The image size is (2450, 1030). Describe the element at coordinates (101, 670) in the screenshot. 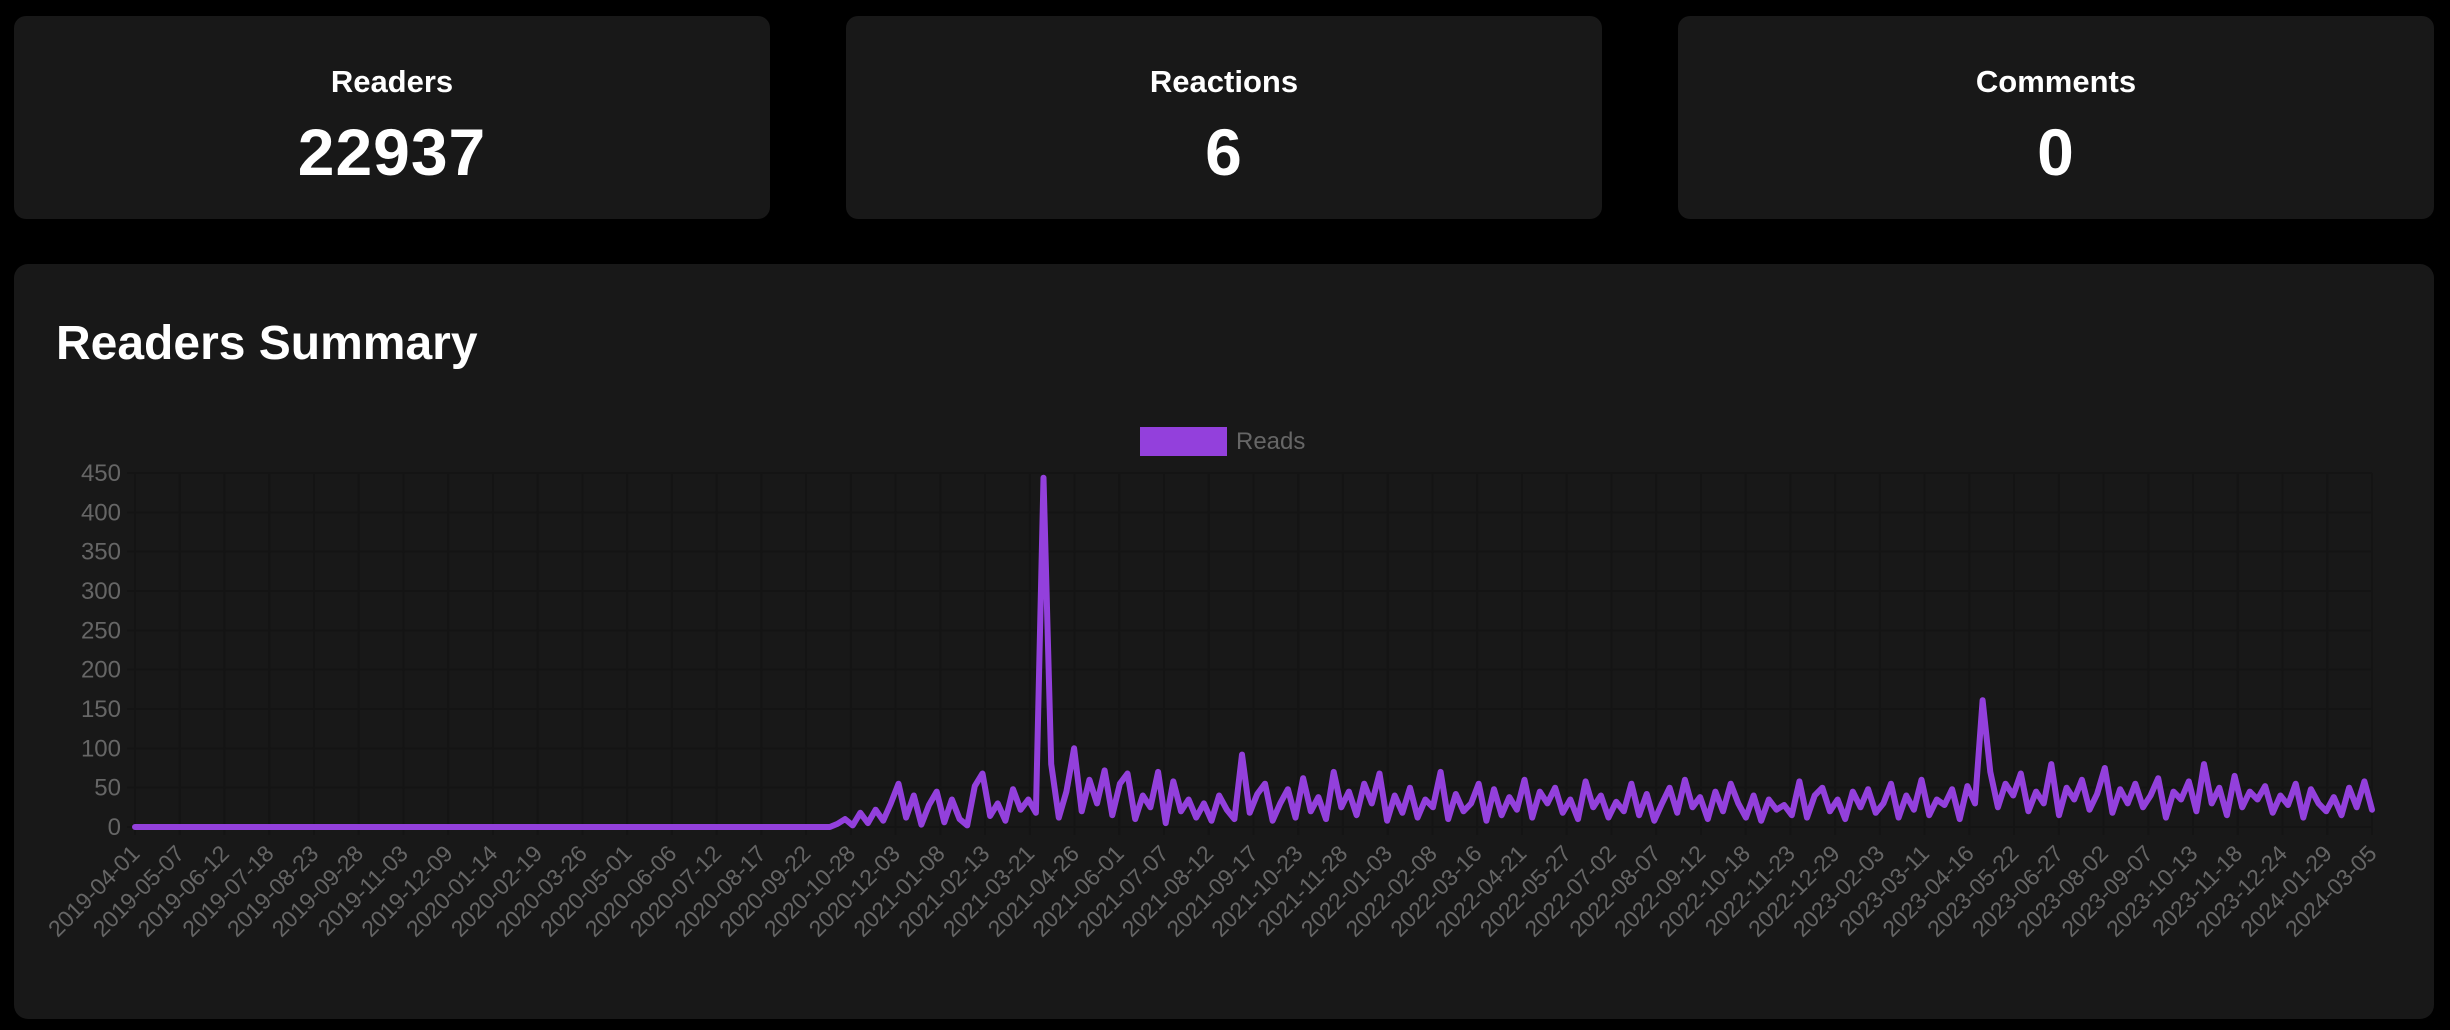

I see `y-tick-label: 200` at that location.